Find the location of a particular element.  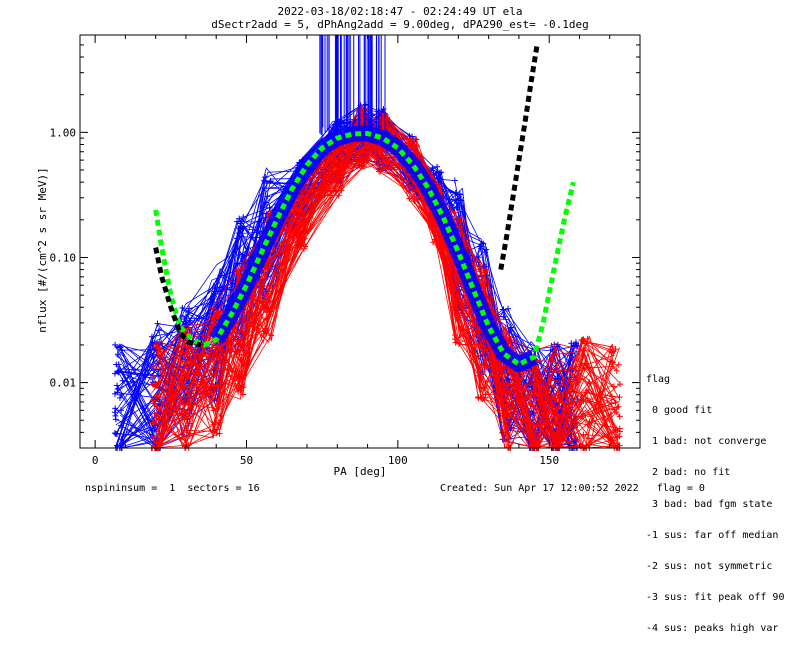

legend-entry: 1 bad: not converge is located at coordinates (706, 442).